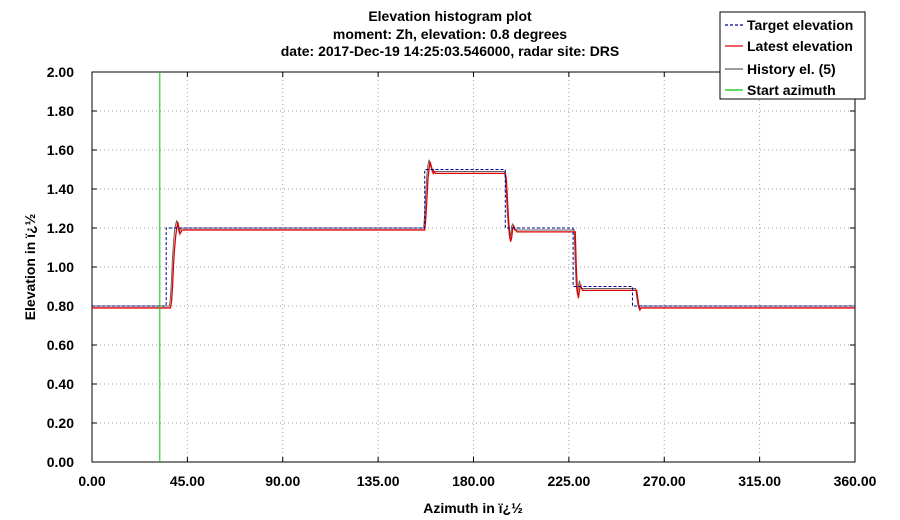 The height and width of the screenshot is (520, 900). Describe the element at coordinates (91, 481) in the screenshot. I see `x-tick-label: 0.00` at that location.